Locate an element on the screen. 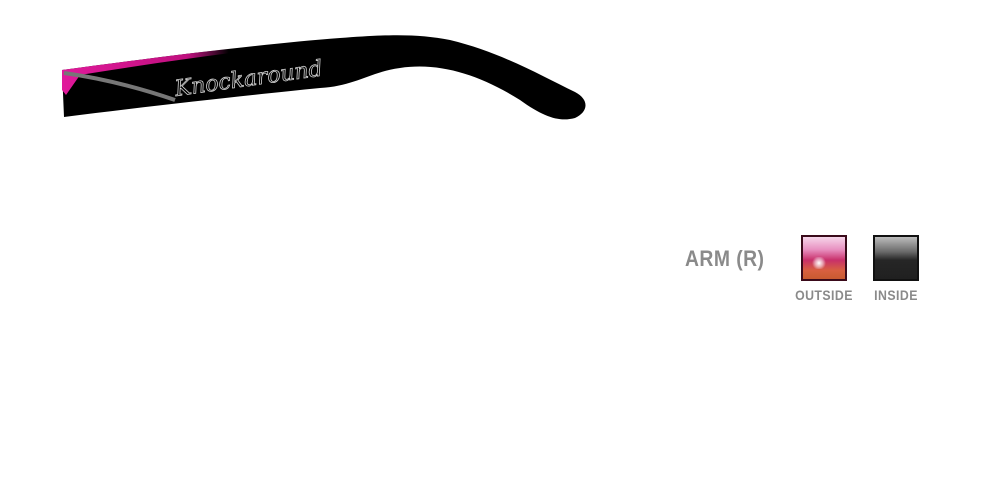 The height and width of the screenshot is (490, 1000). arm-shape is located at coordinates (324, 77).